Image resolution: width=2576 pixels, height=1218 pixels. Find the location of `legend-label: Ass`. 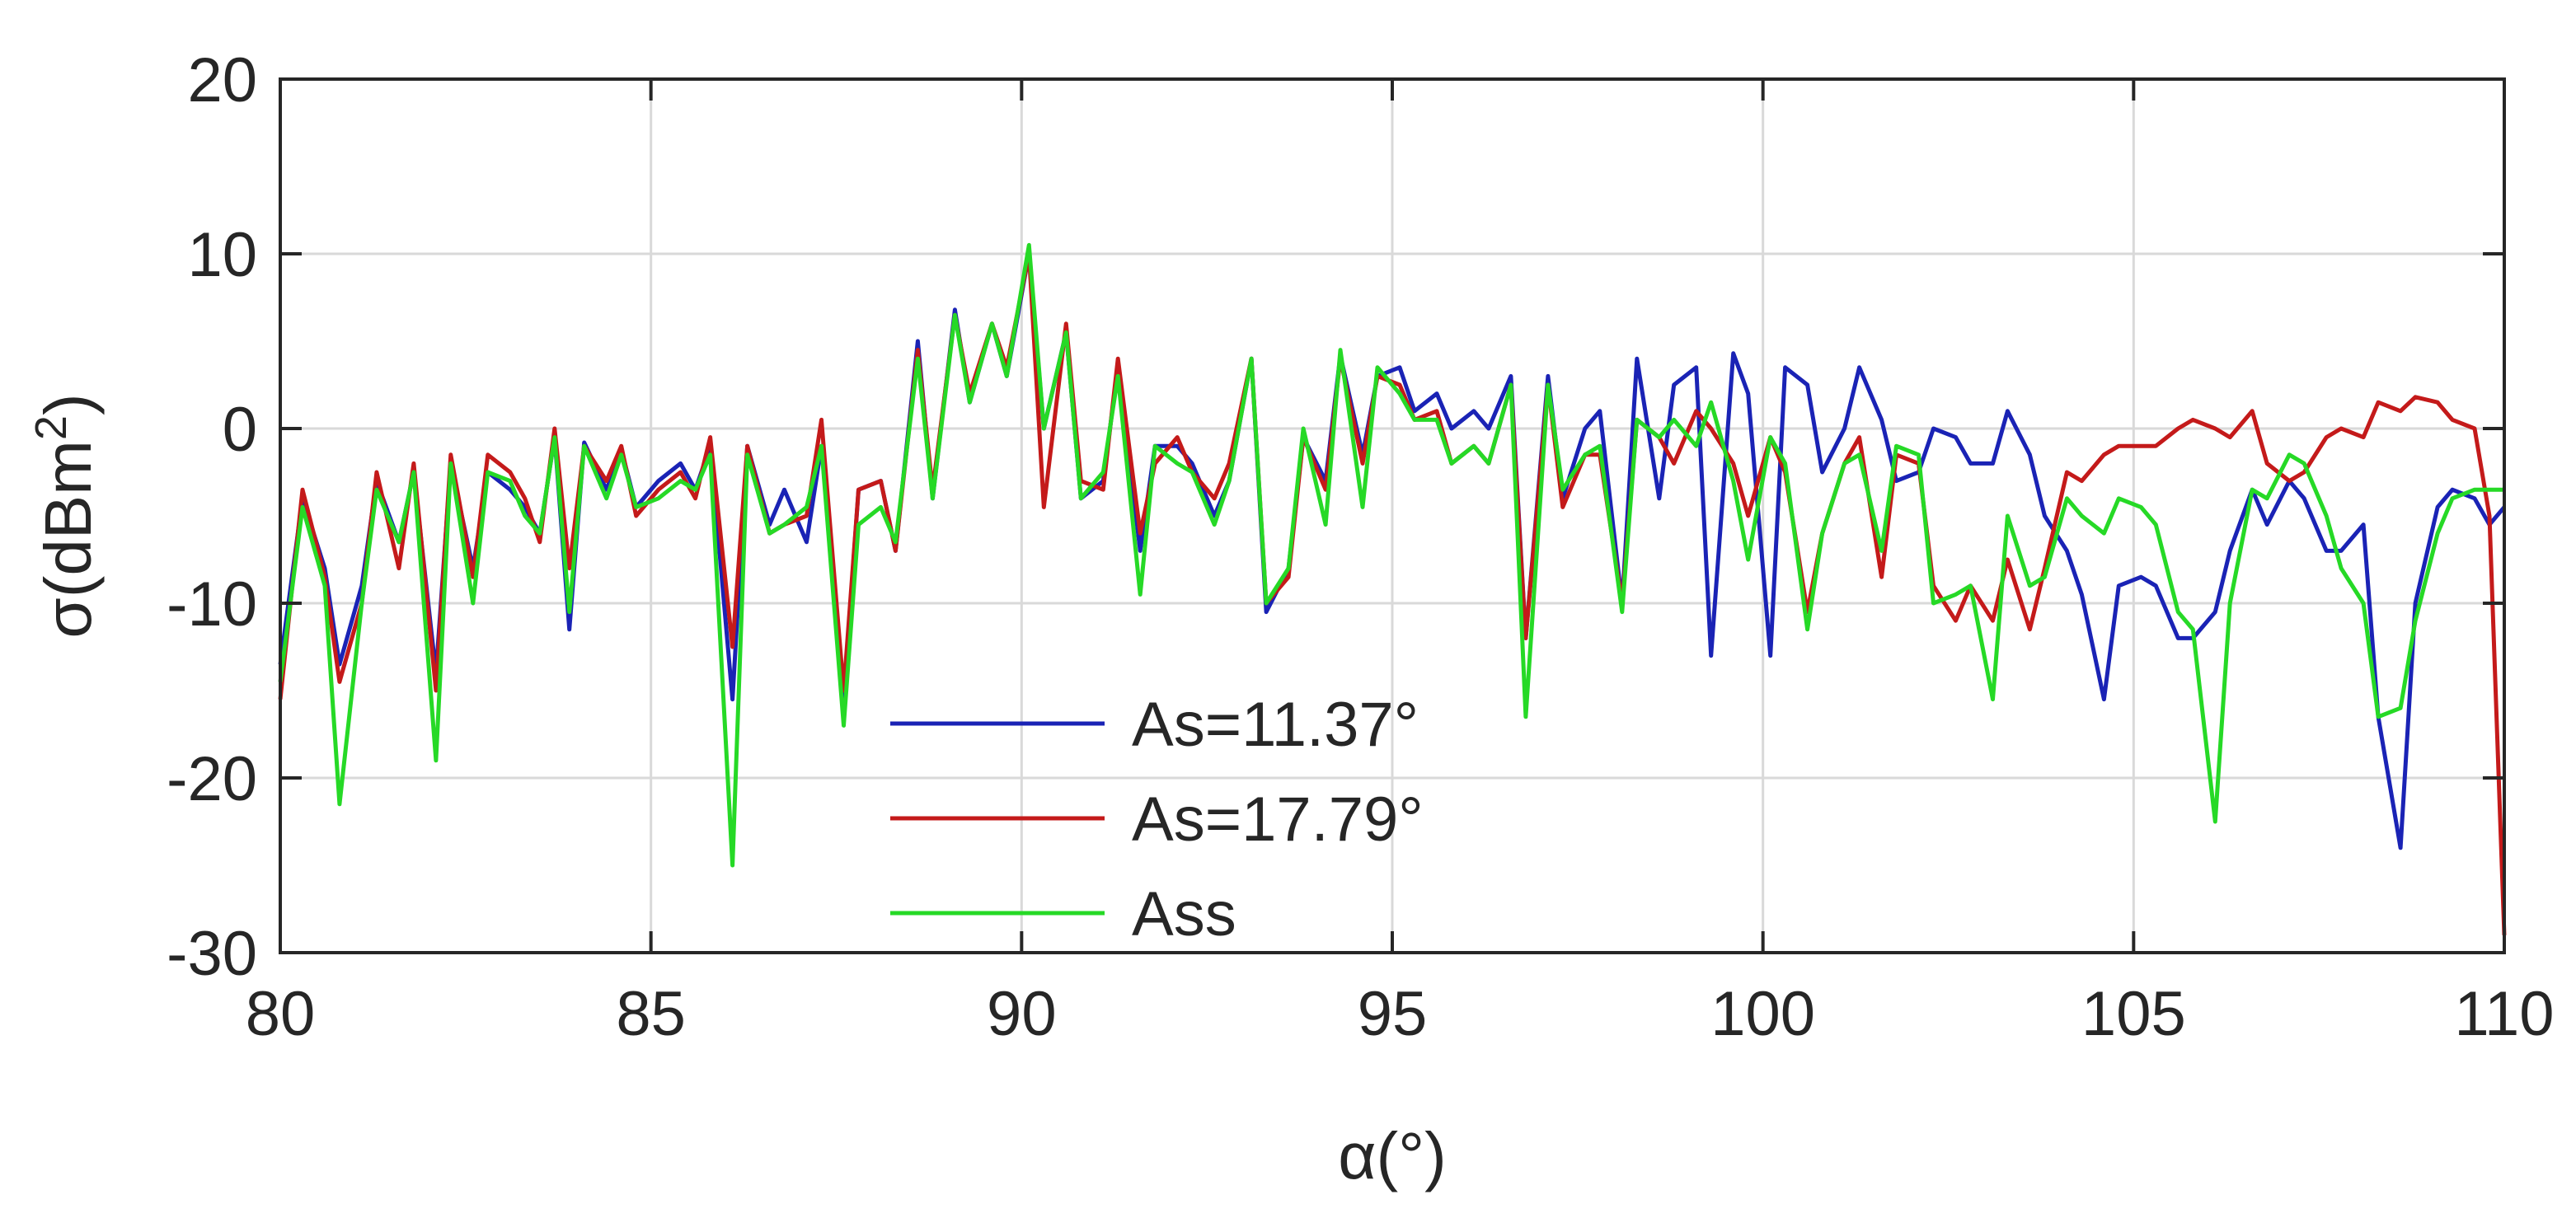

legend-label: Ass is located at coordinates (1184, 914).